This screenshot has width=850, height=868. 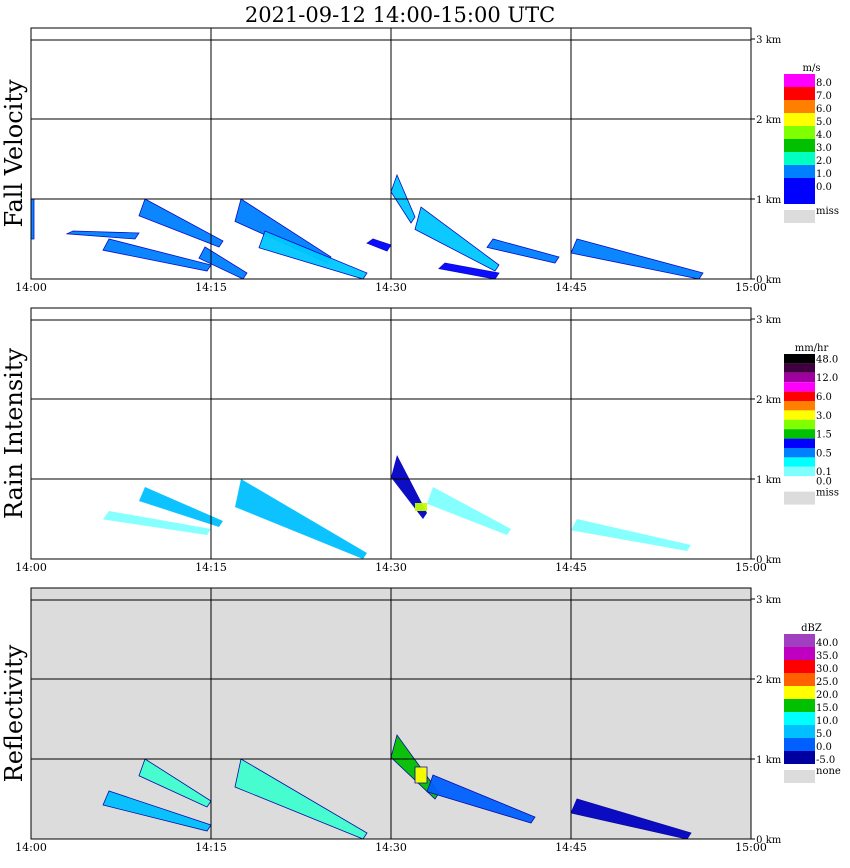 What do you see at coordinates (14, 713) in the screenshot?
I see `y-axis-label: Reflectivity` at bounding box center [14, 713].